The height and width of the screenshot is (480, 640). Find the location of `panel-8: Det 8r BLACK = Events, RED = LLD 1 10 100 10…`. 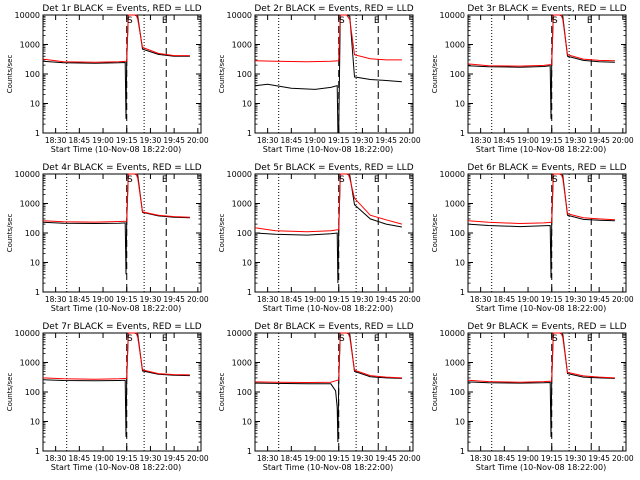

panel-8: Det 8r BLACK = Events, RED = LLD 1 10 100 10… is located at coordinates (319, 397).